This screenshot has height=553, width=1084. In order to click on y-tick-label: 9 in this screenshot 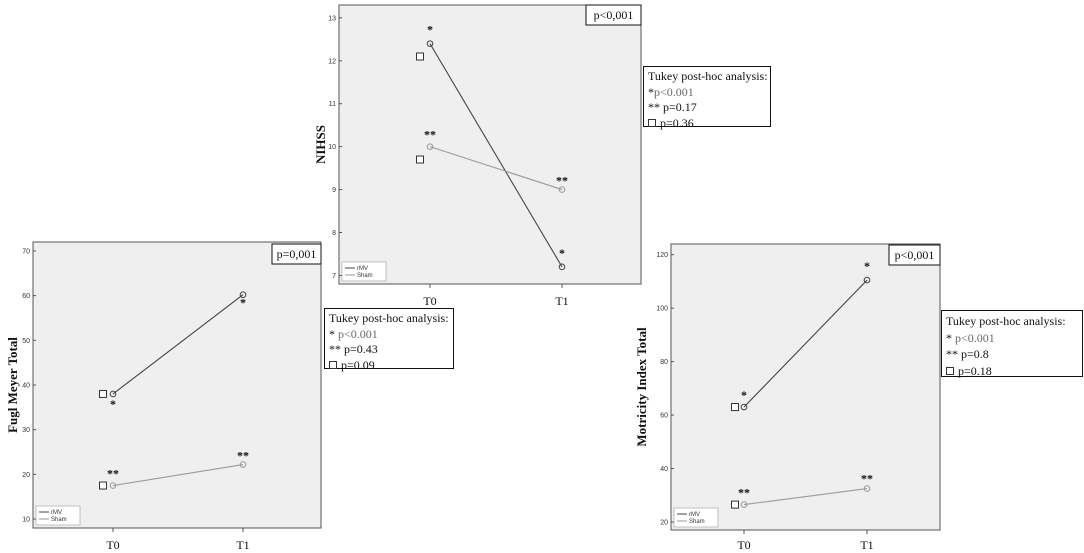, I will do `click(334, 190)`.